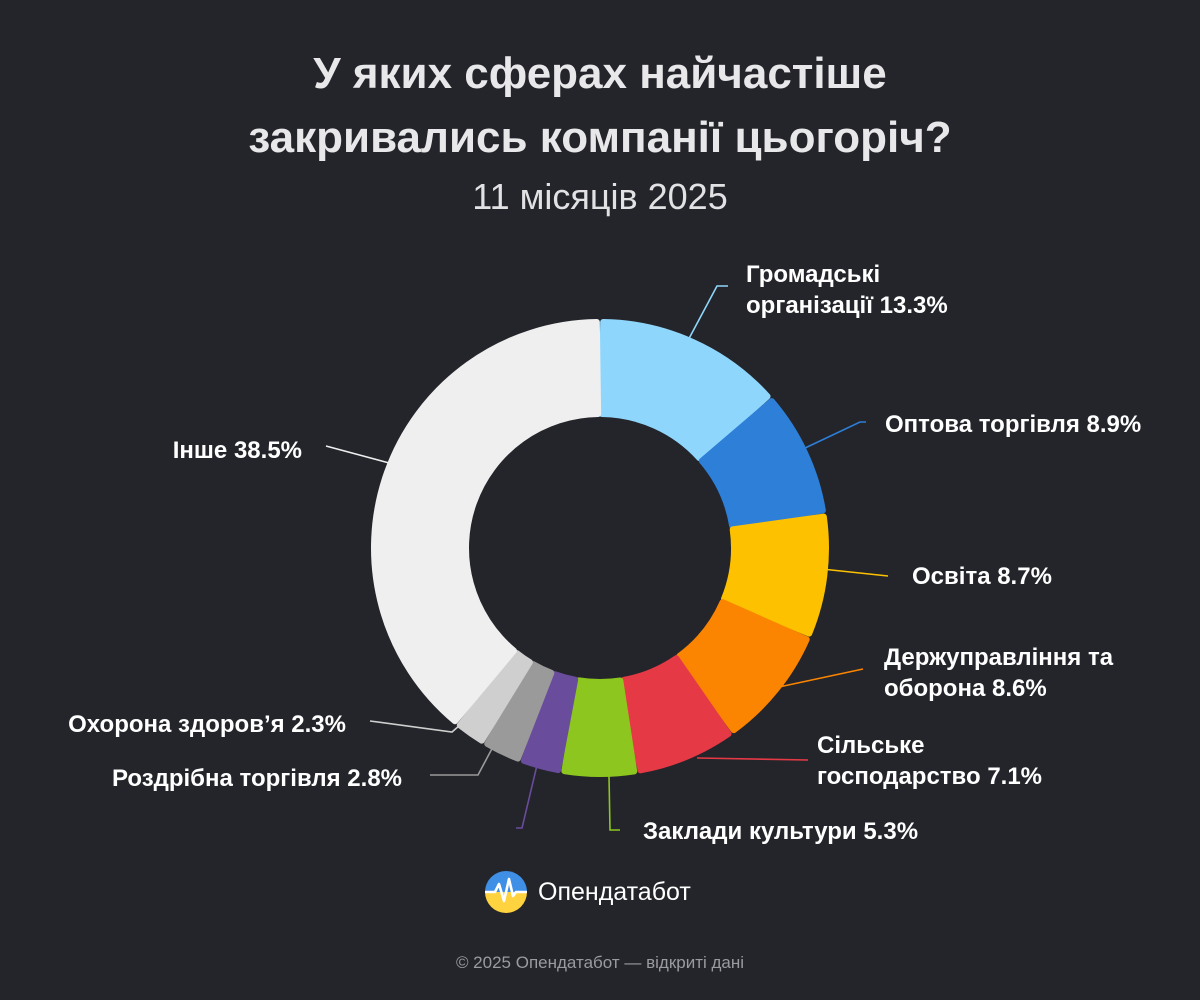 The height and width of the screenshot is (1000, 1200). Describe the element at coordinates (813, 274) in the screenshot. I see `slice-label-1-line-1: Громадські` at that location.